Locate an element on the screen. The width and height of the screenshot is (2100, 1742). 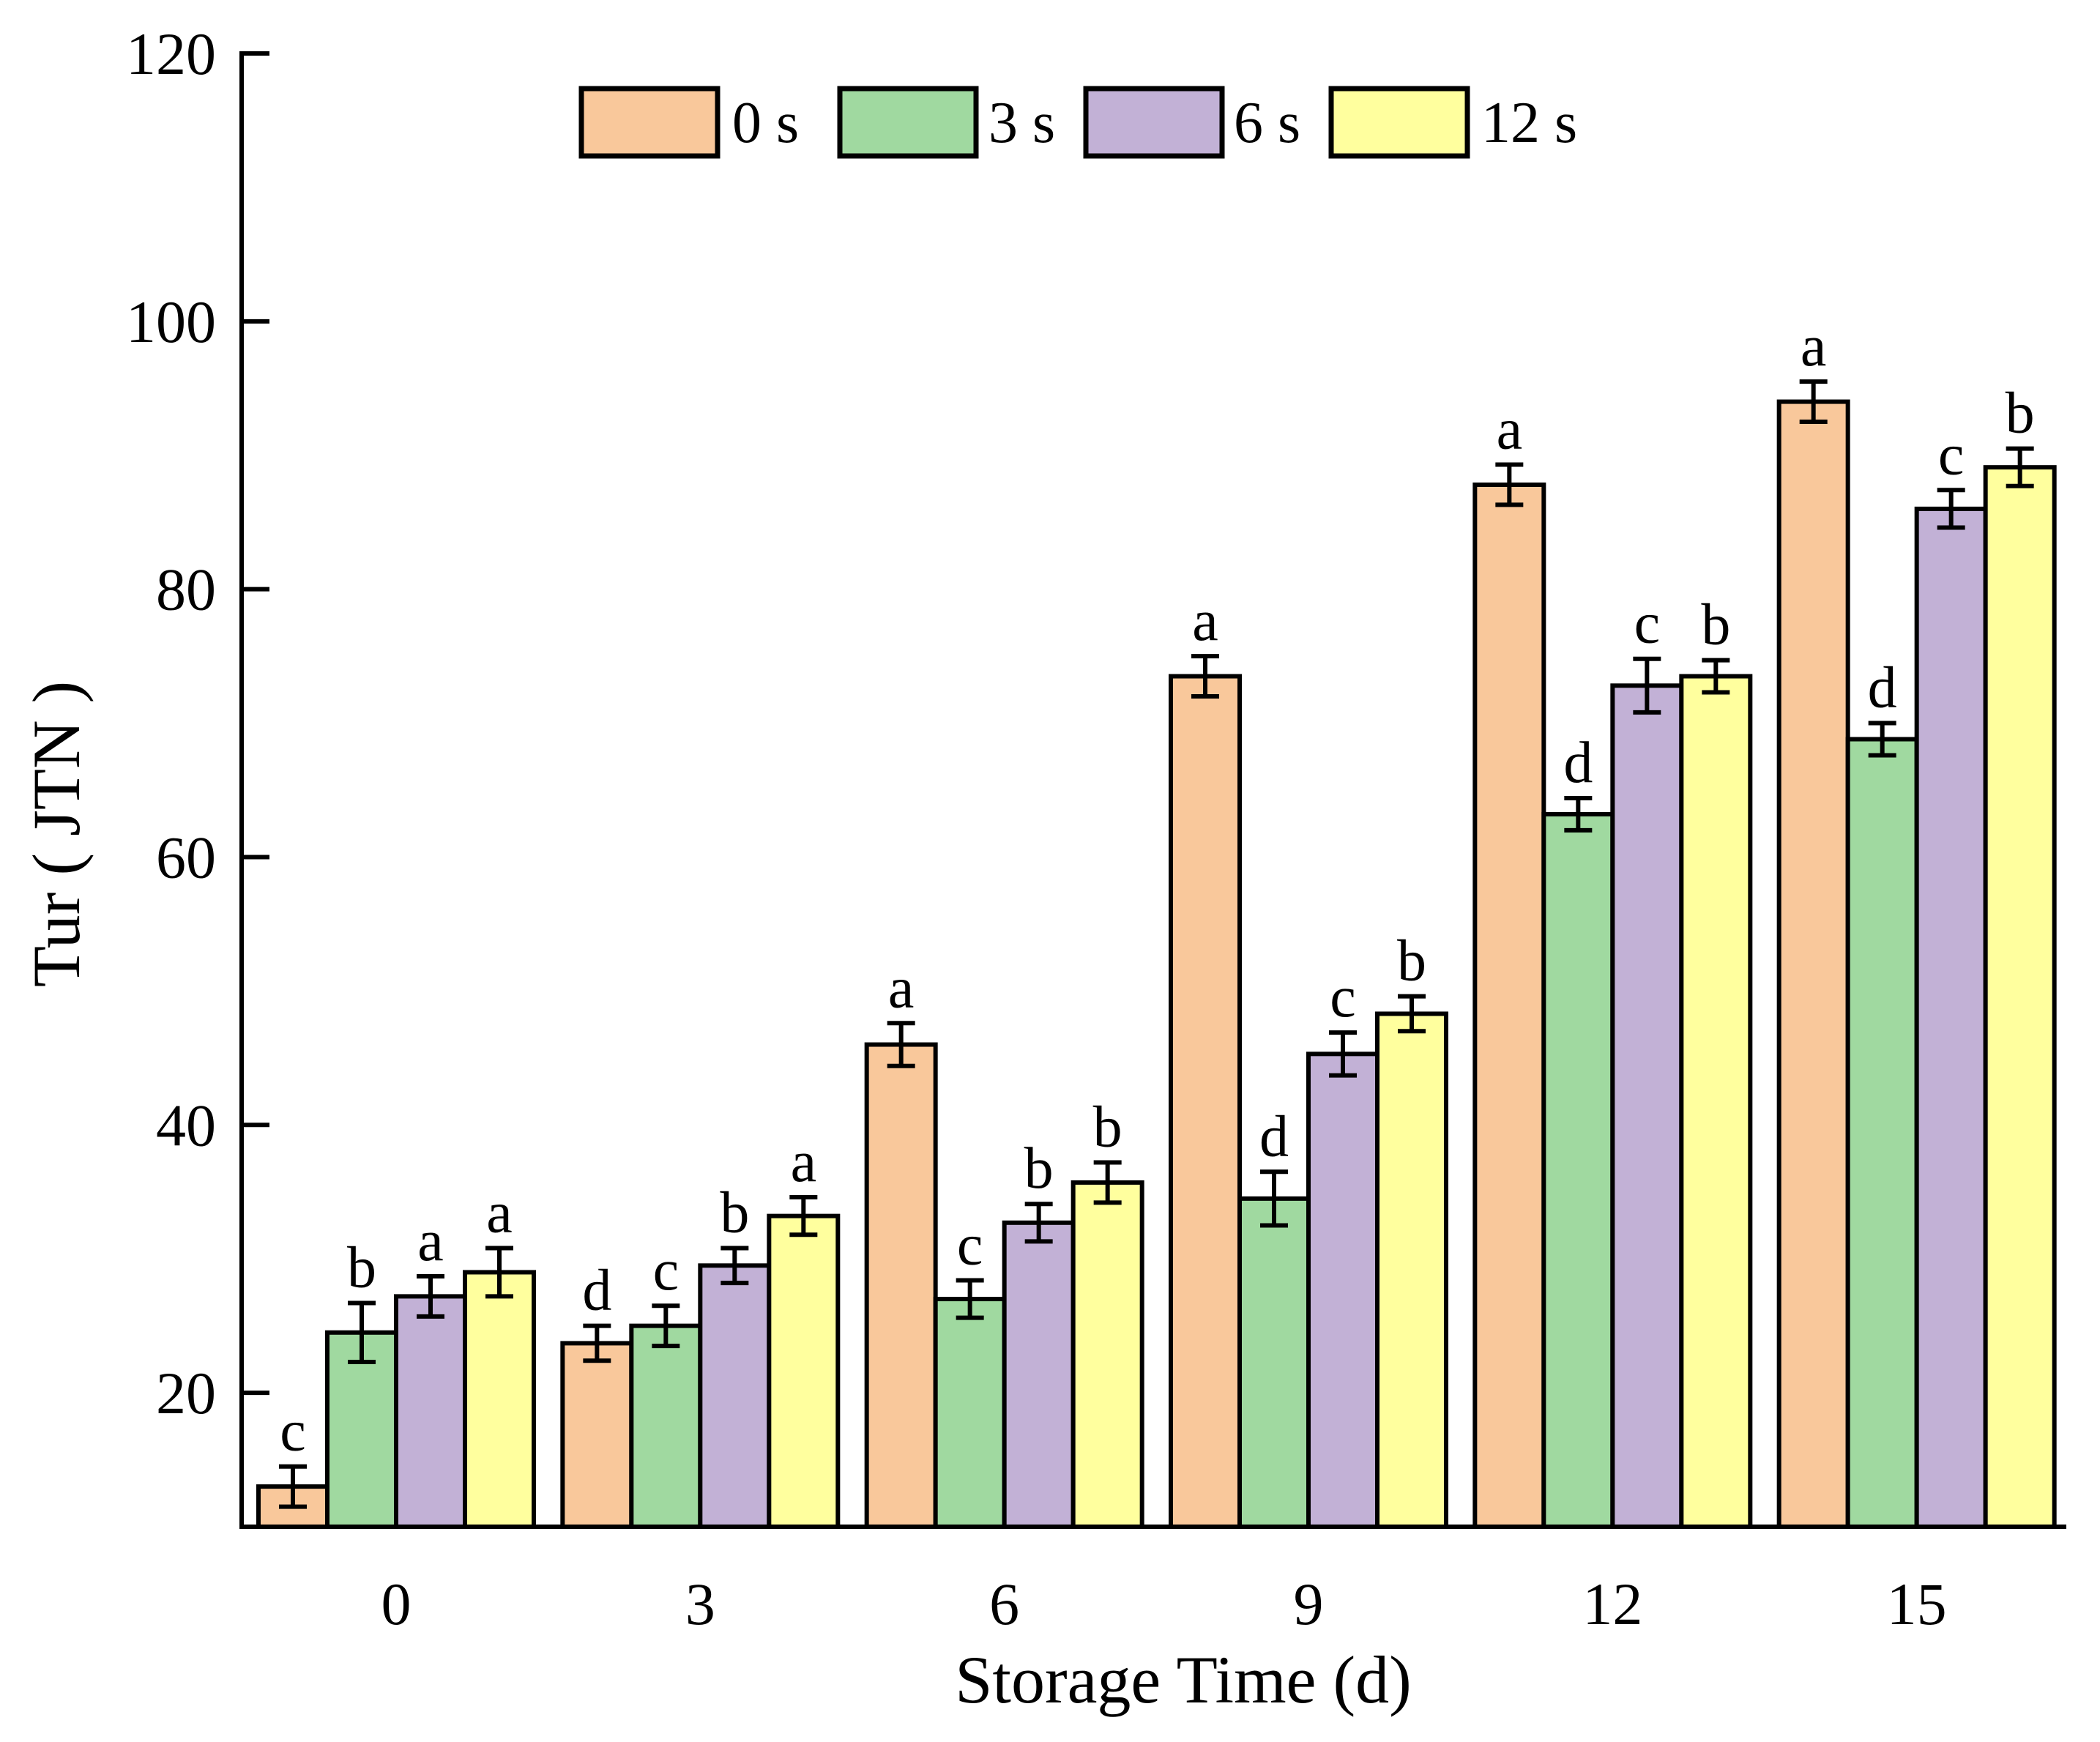
x-tick-label: 0 is located at coordinates (396, 1604).